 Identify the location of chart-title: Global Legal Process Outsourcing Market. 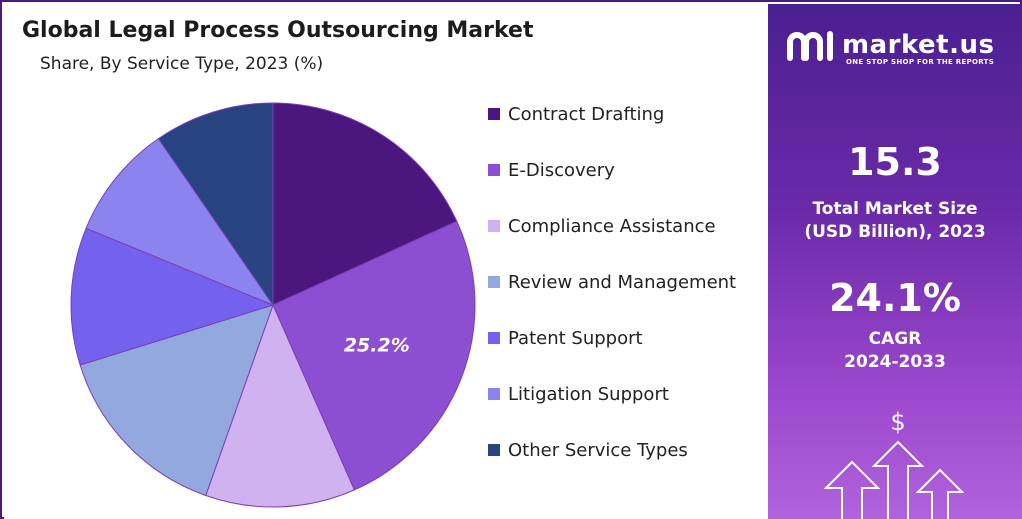
(278, 30).